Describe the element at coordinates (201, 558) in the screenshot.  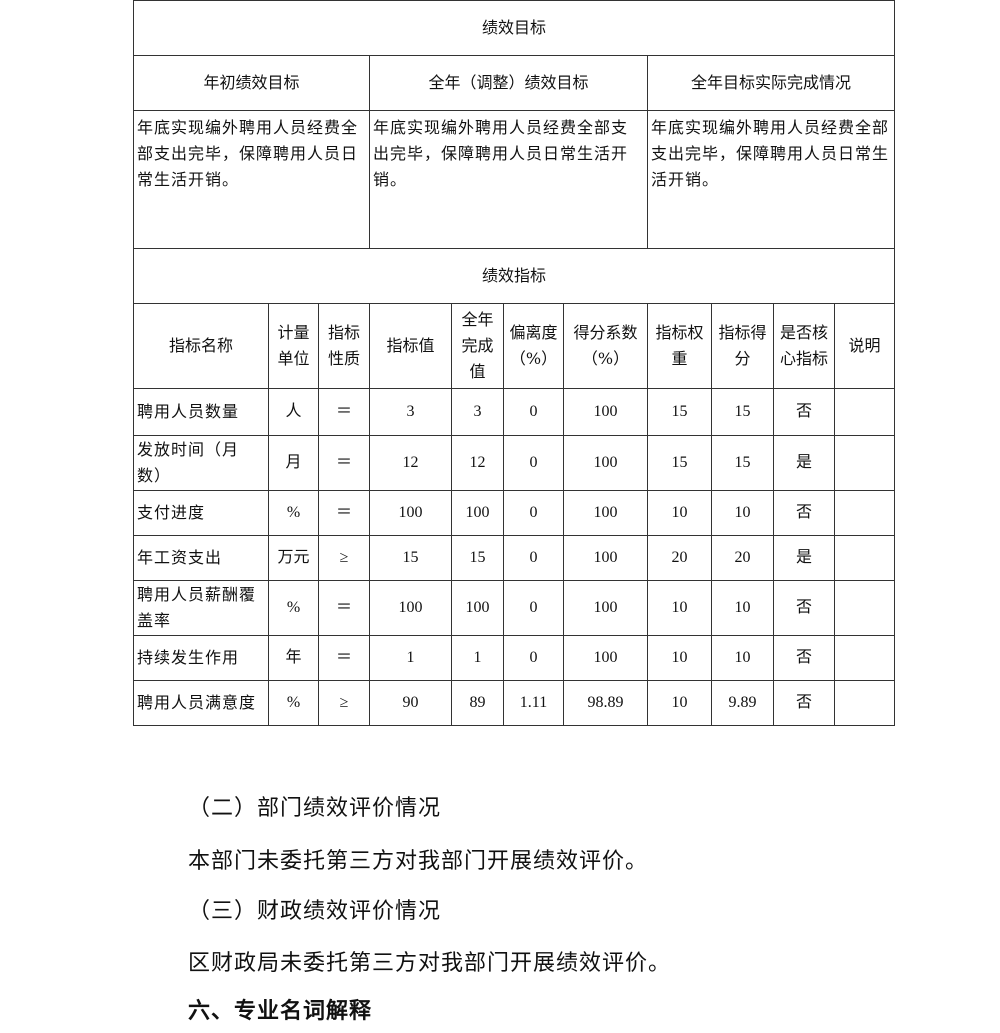
I see `indicator-name-cell: 年工资支出` at that location.